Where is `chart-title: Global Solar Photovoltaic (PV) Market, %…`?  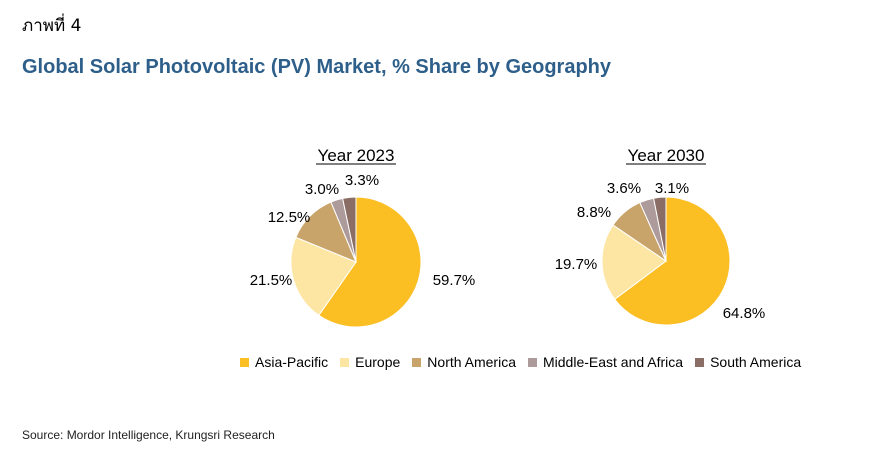 chart-title: Global Solar Photovoltaic (PV) Market, %… is located at coordinates (317, 67).